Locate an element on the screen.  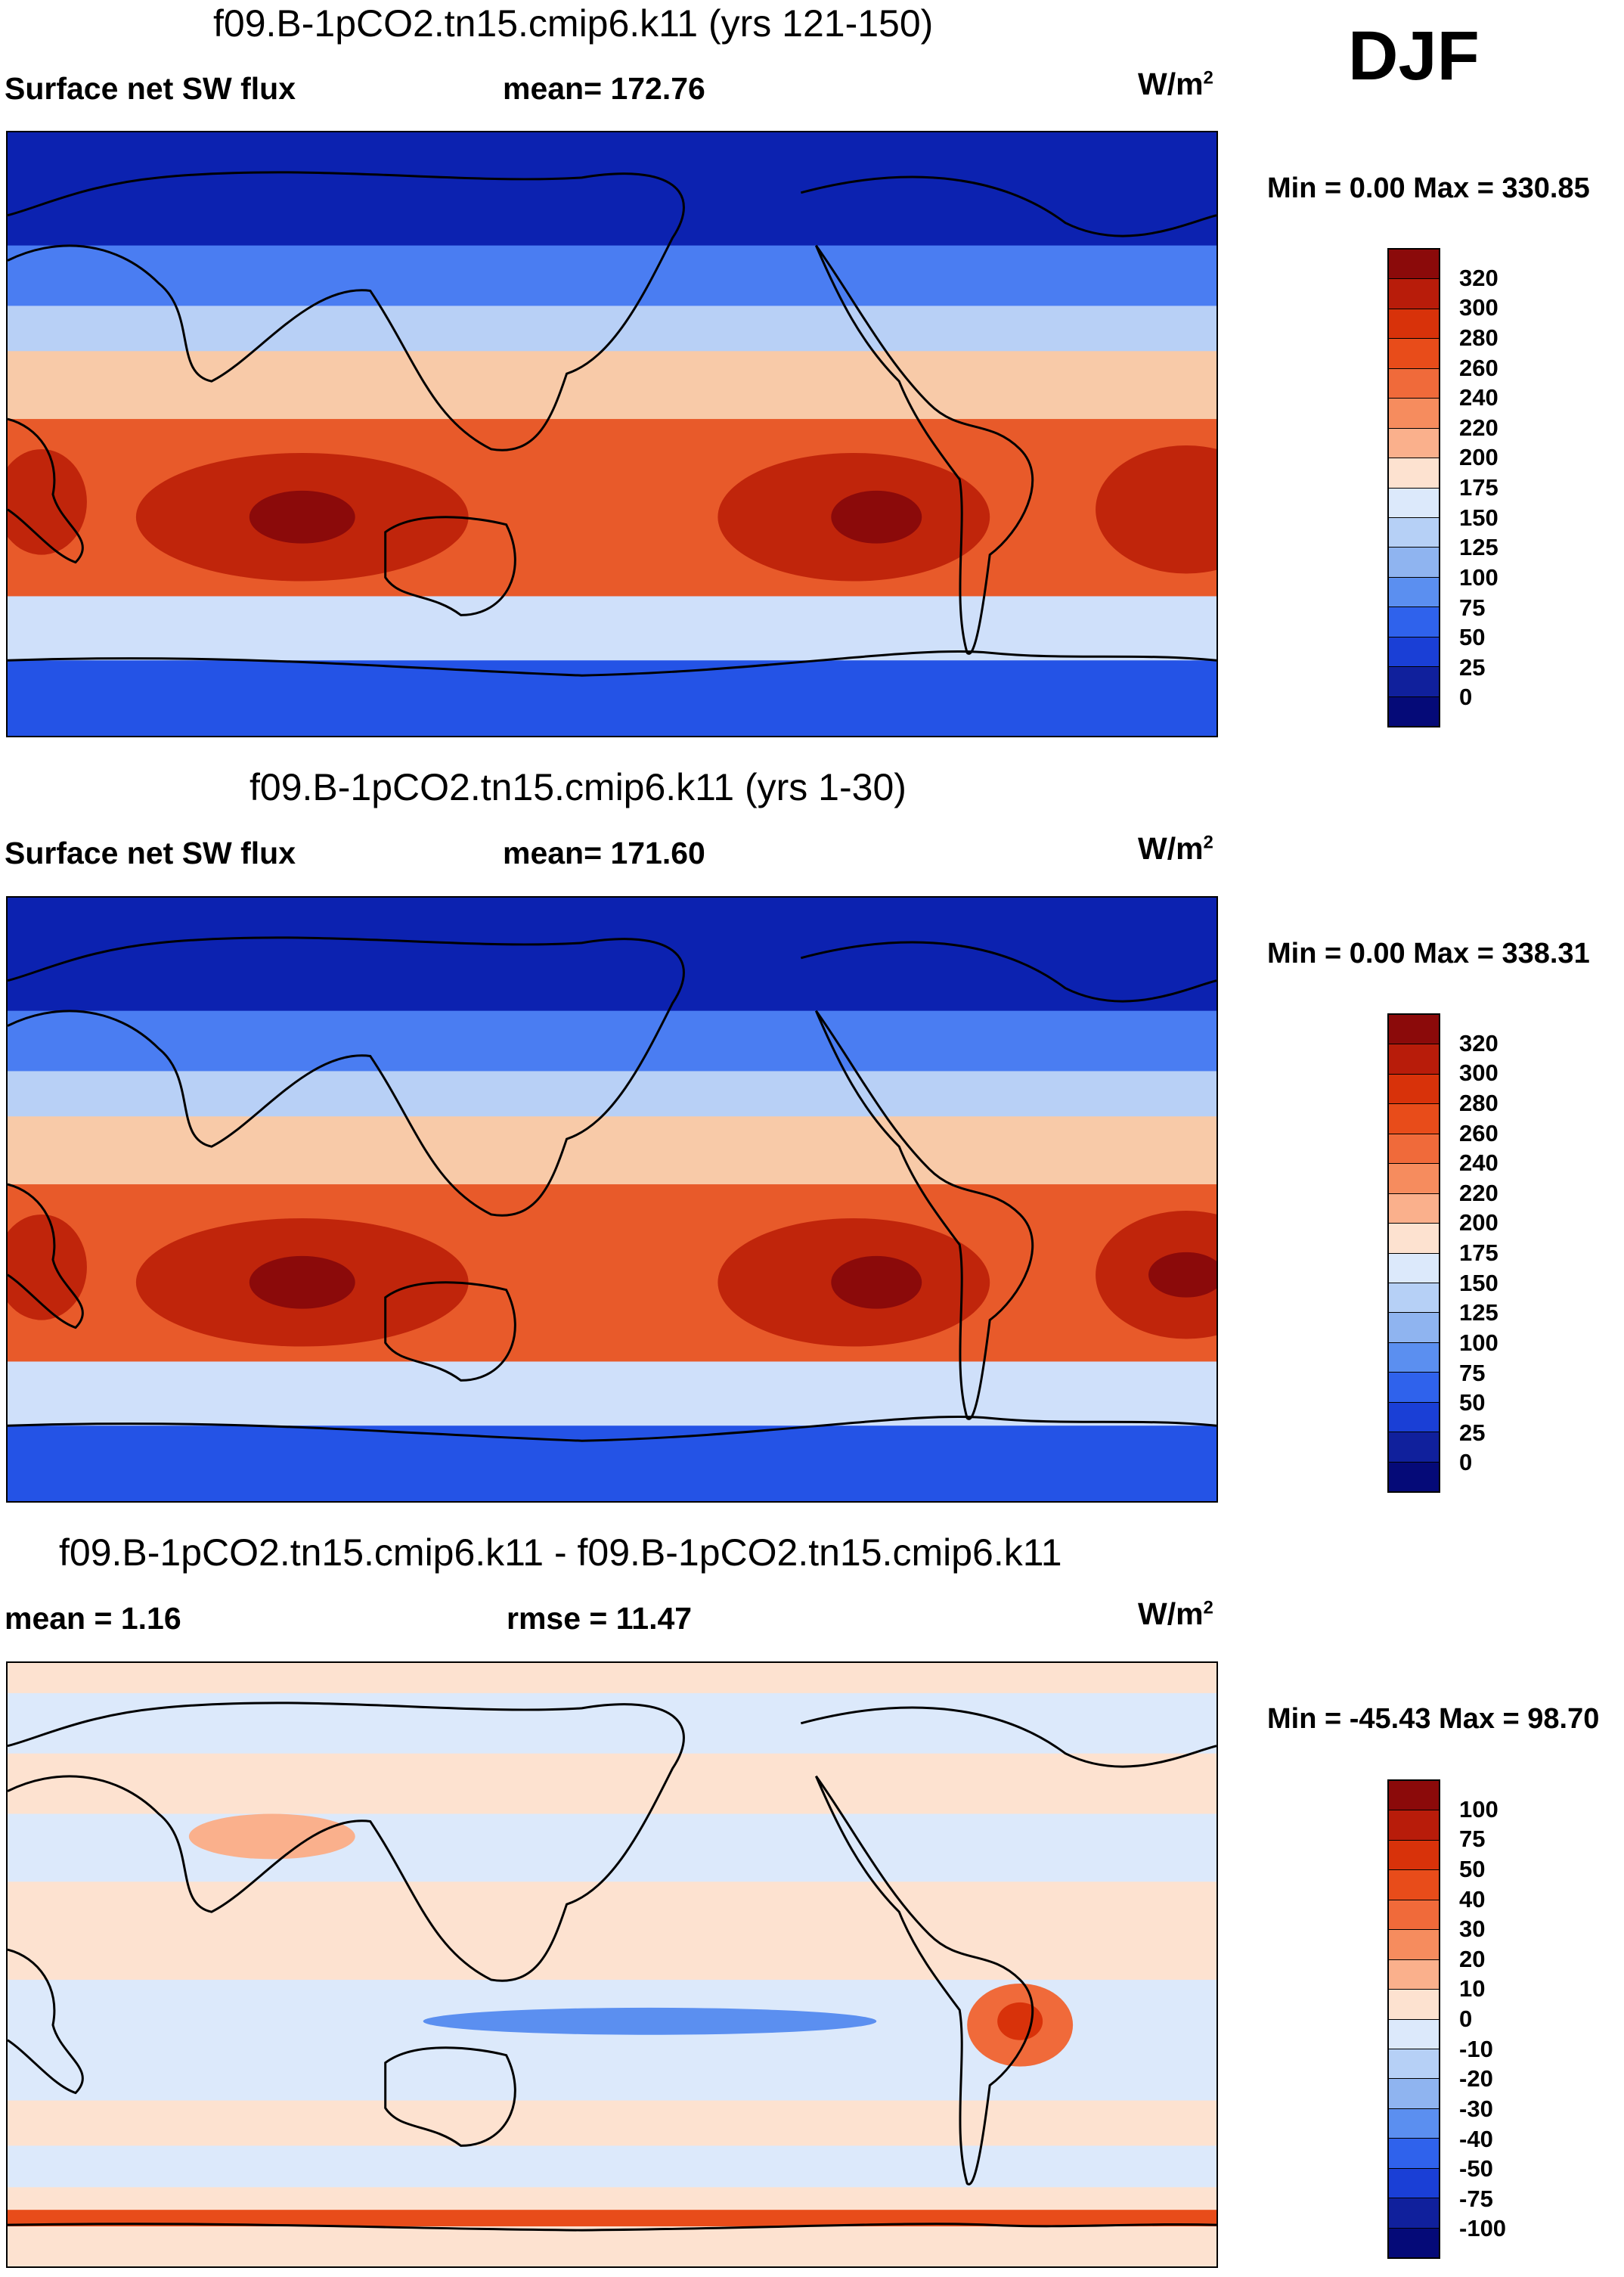
panel3-south-band is located at coordinates (612, 2218).